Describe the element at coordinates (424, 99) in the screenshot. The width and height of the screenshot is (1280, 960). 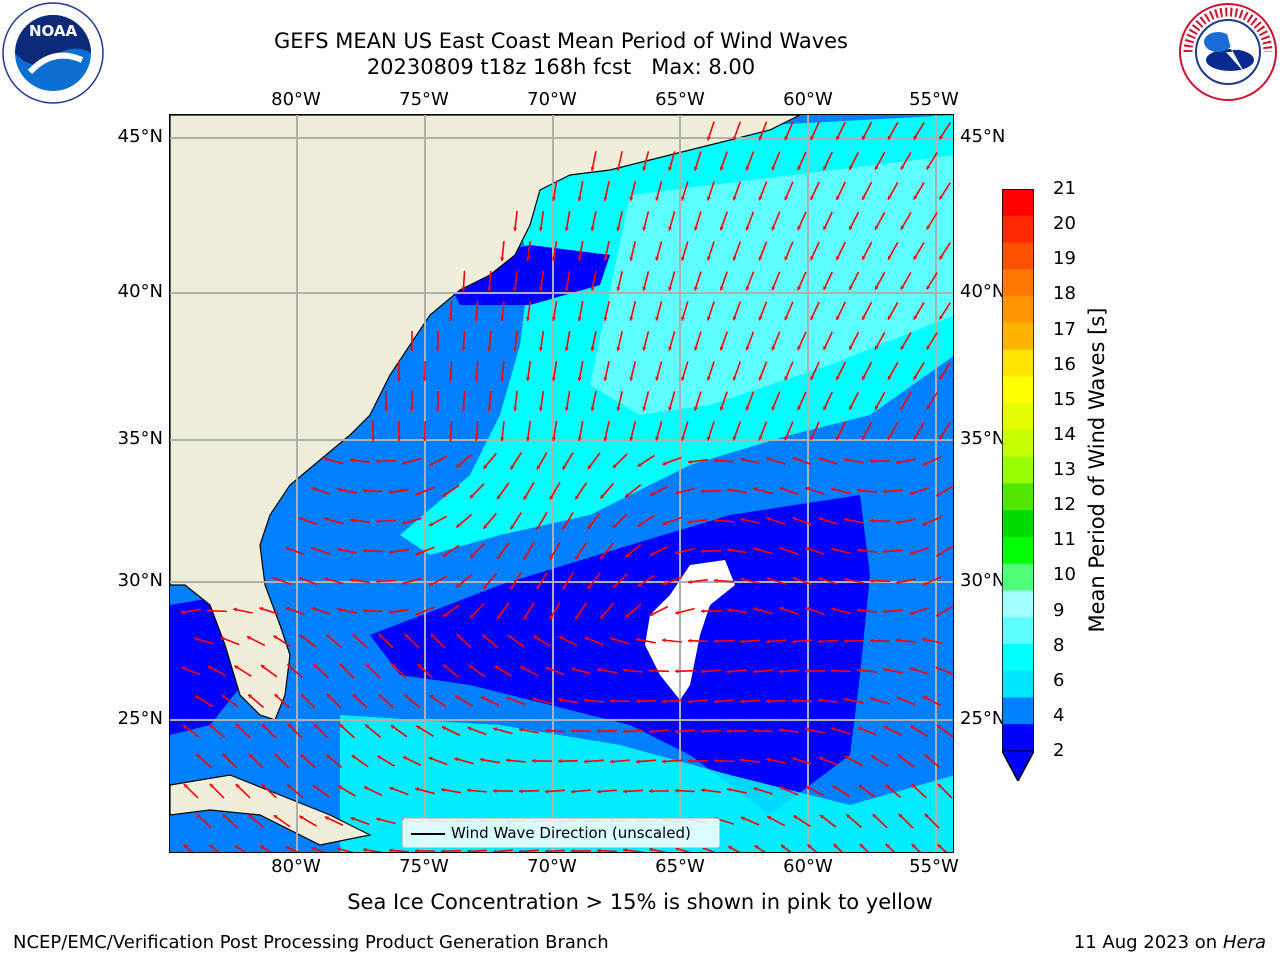
I see `lon-label-top: 75°W` at that location.